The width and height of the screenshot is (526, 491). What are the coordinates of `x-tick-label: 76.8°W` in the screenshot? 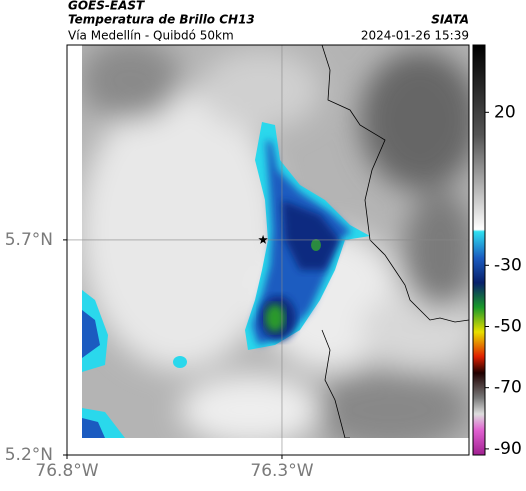 It's located at (66, 471).